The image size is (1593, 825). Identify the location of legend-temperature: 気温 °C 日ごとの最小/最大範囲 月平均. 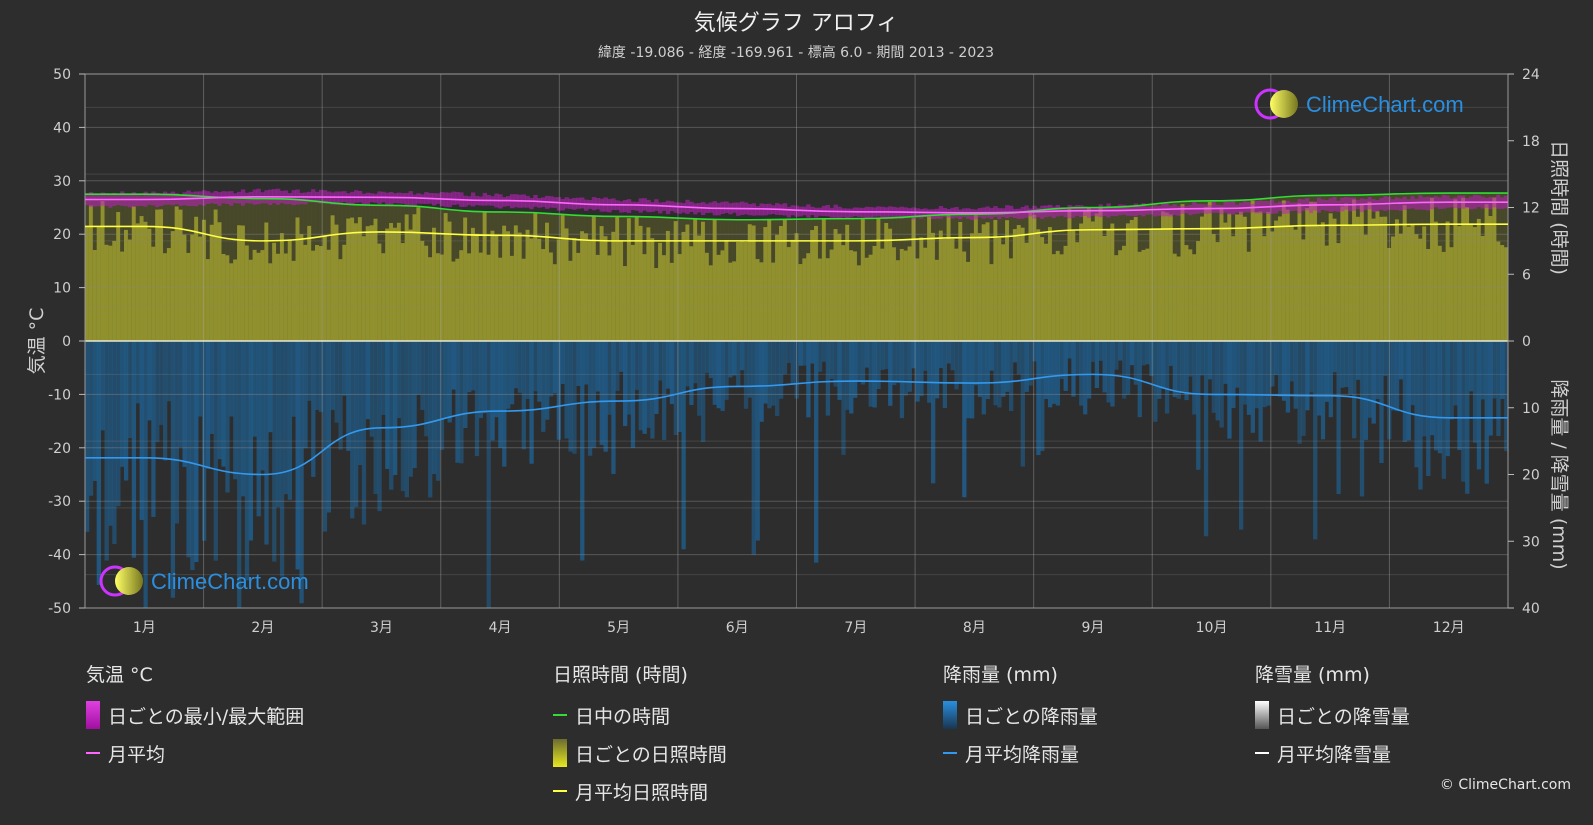
(195, 716).